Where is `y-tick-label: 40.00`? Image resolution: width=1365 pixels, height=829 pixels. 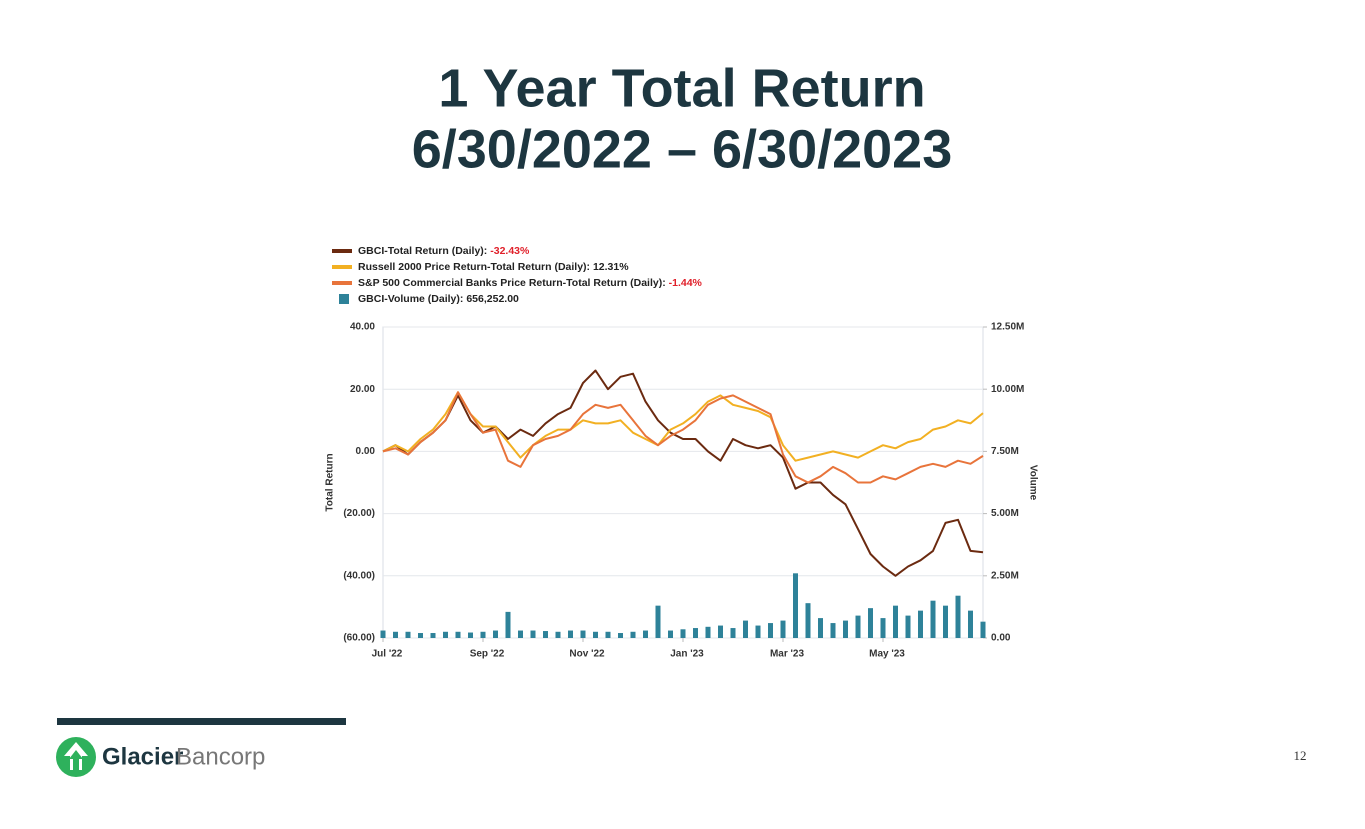
y-tick-label: 40.00 is located at coordinates (362, 327).